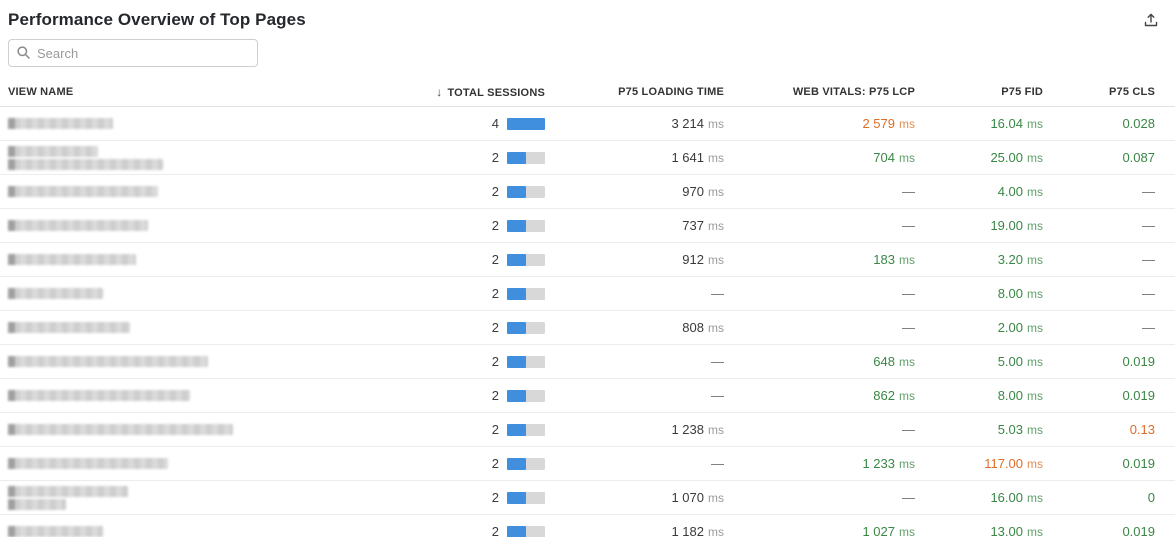  I want to click on lcp-cell: 183 ms, so click(837, 259).